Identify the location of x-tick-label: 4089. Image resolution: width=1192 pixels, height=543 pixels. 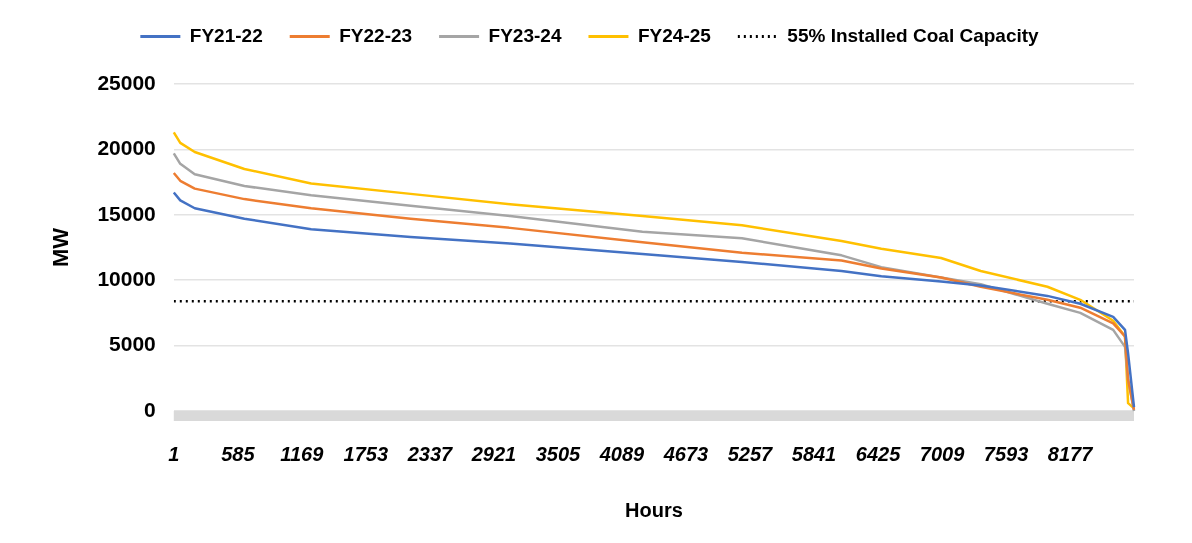
(622, 453).